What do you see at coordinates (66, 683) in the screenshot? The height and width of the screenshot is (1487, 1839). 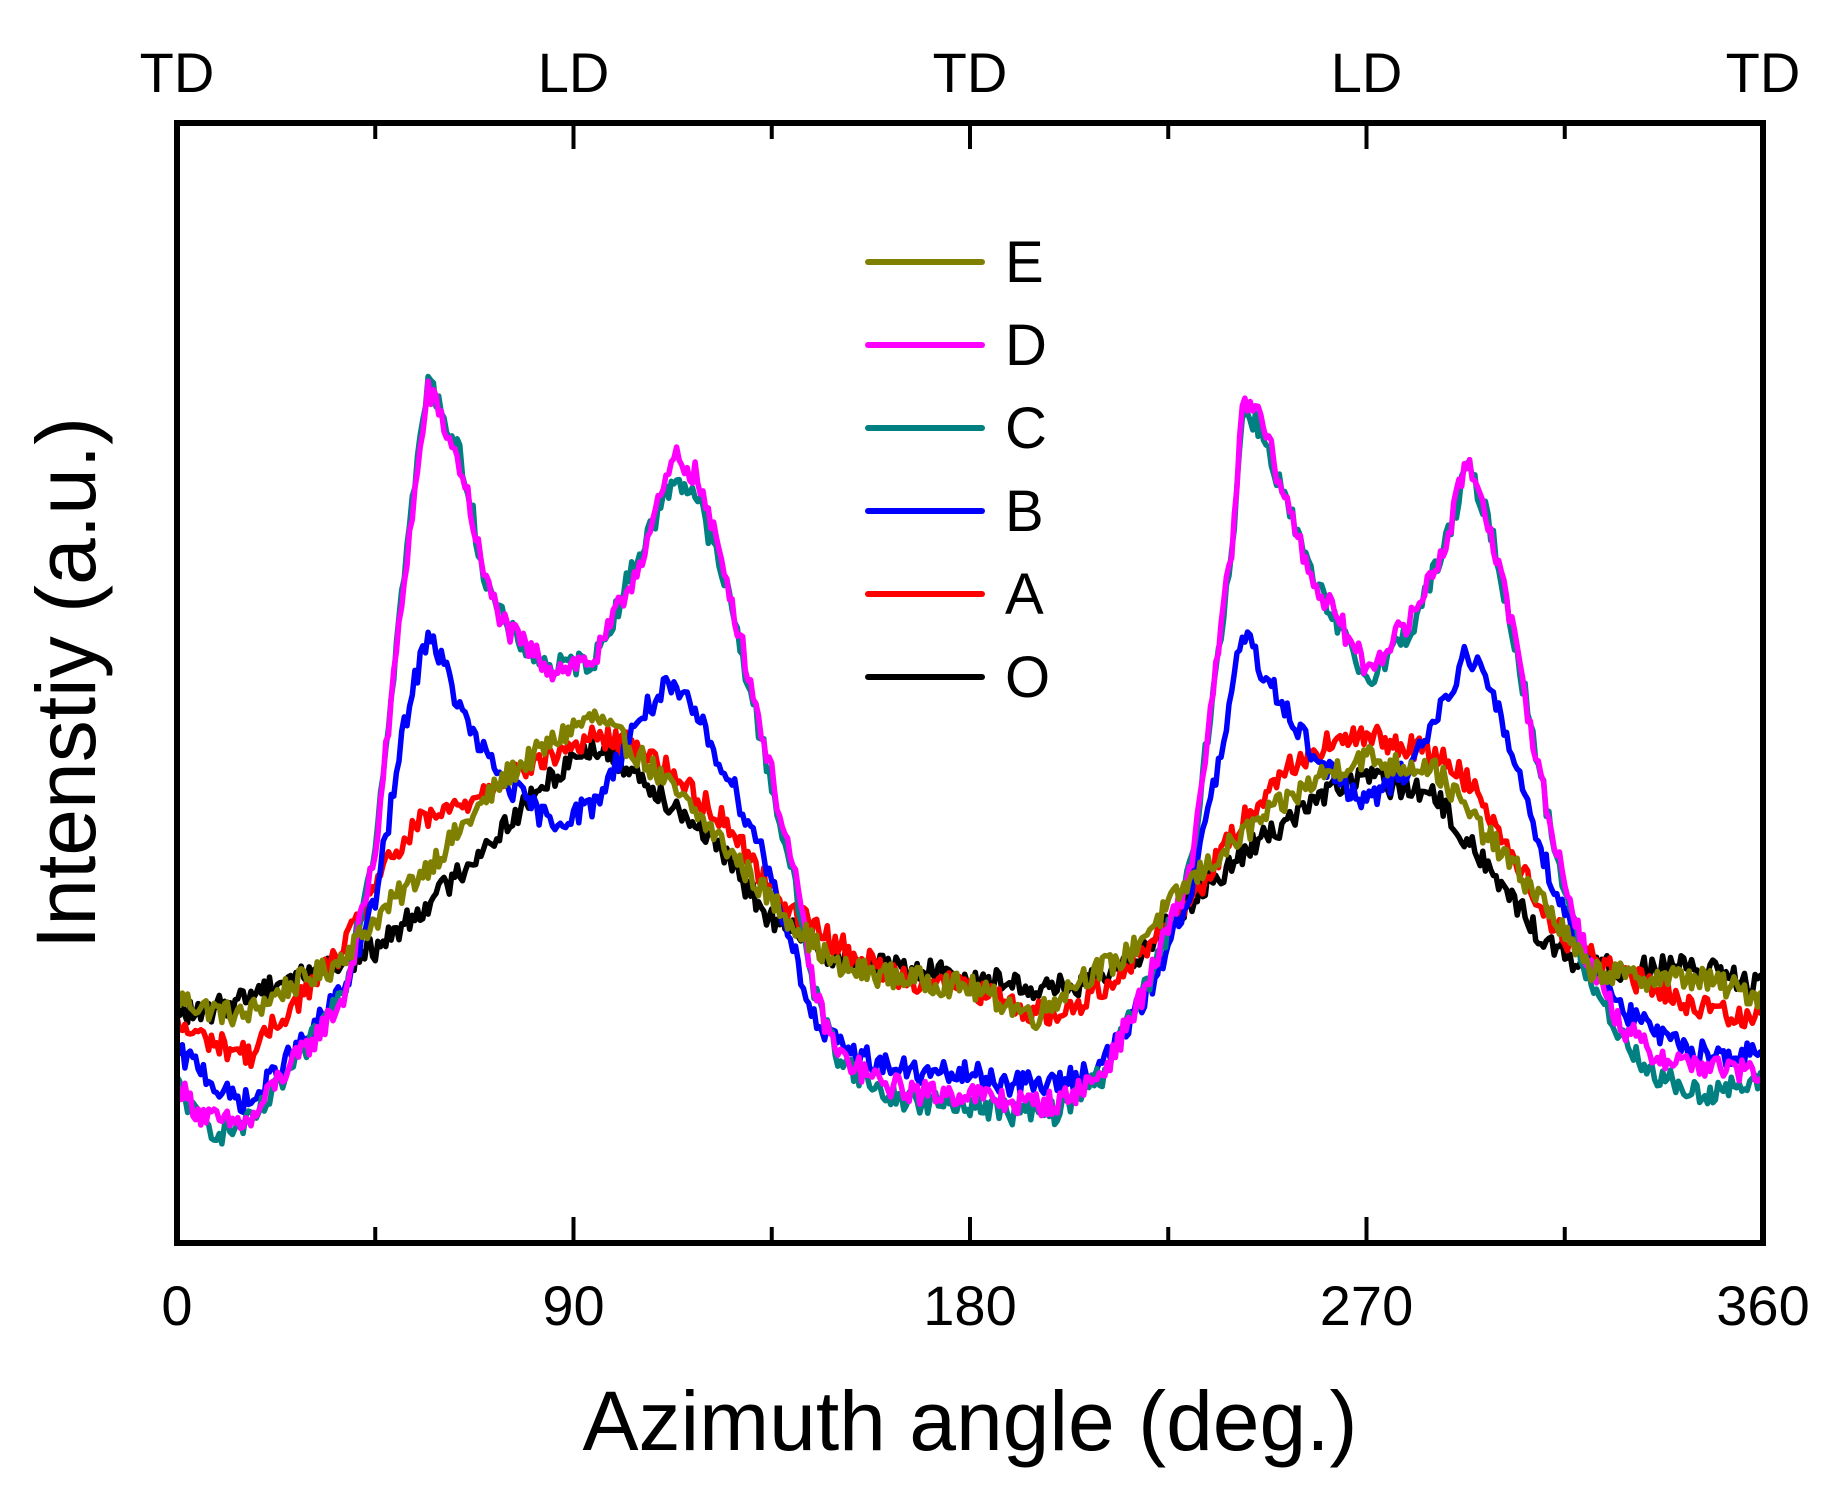 I see `y-axis-title: Intenstiy (a.u.)` at bounding box center [66, 683].